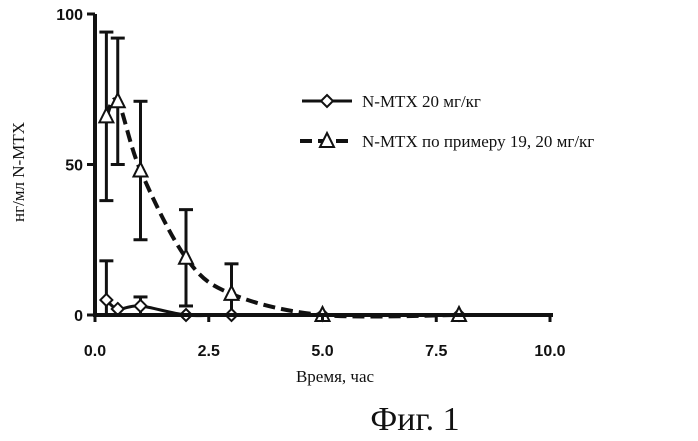 This screenshot has height=441, width=698. I want to click on x-tick-label-0: 0.0, so click(95, 351).